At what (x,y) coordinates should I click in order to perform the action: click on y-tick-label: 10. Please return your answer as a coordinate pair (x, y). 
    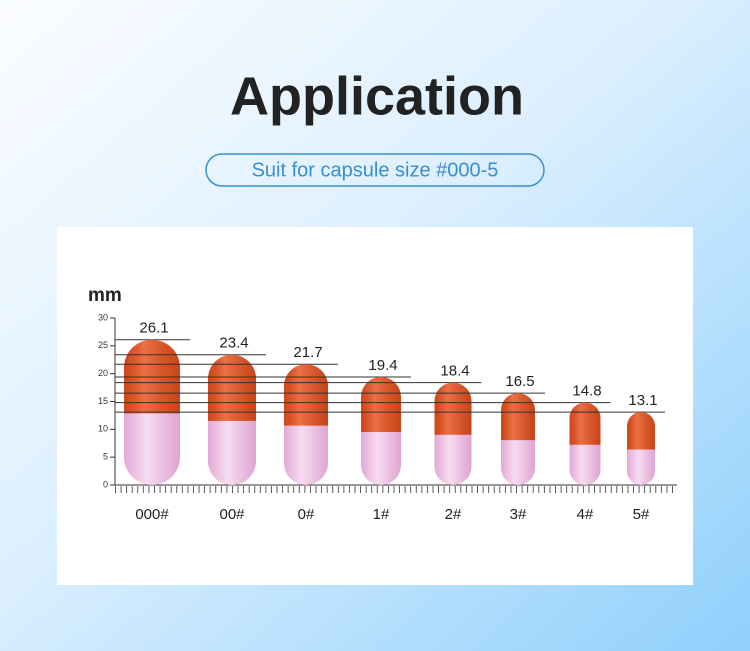
    Looking at the image, I should click on (103, 429).